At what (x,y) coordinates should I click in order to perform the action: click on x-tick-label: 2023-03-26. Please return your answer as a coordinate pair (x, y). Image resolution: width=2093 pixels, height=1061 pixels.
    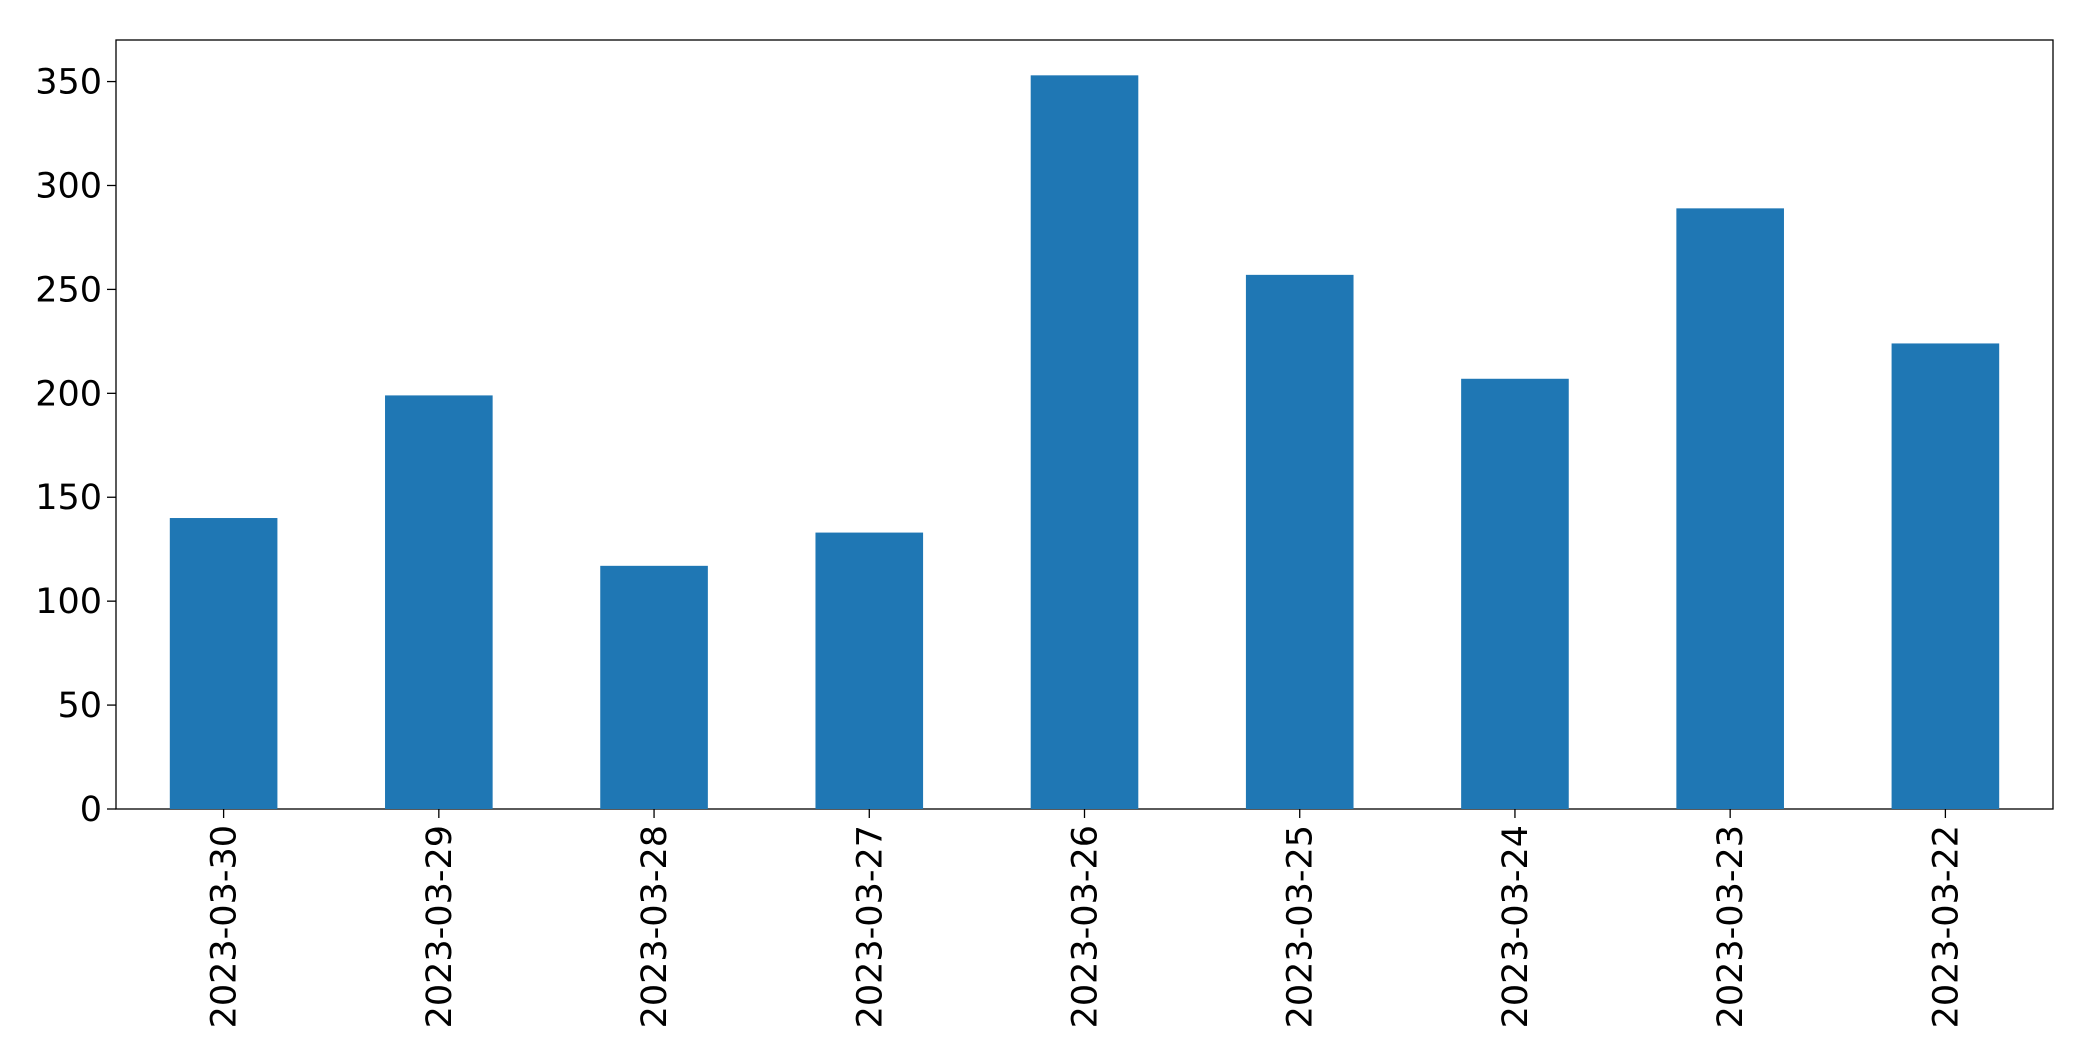
    Looking at the image, I should click on (1086, 926).